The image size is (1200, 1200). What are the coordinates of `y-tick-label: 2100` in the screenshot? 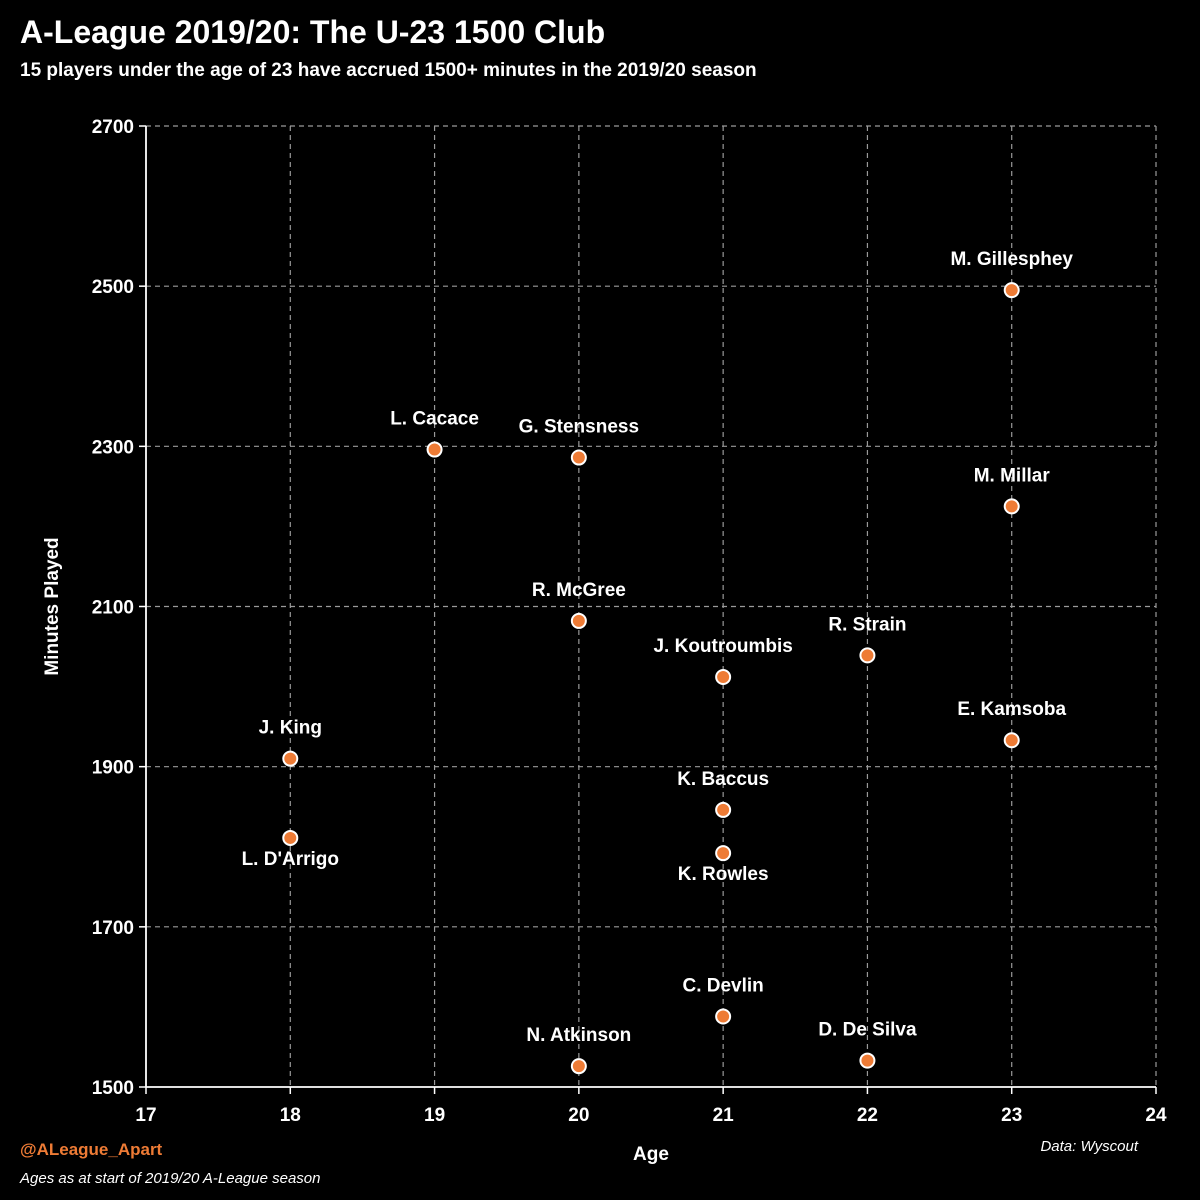 It's located at (113, 608).